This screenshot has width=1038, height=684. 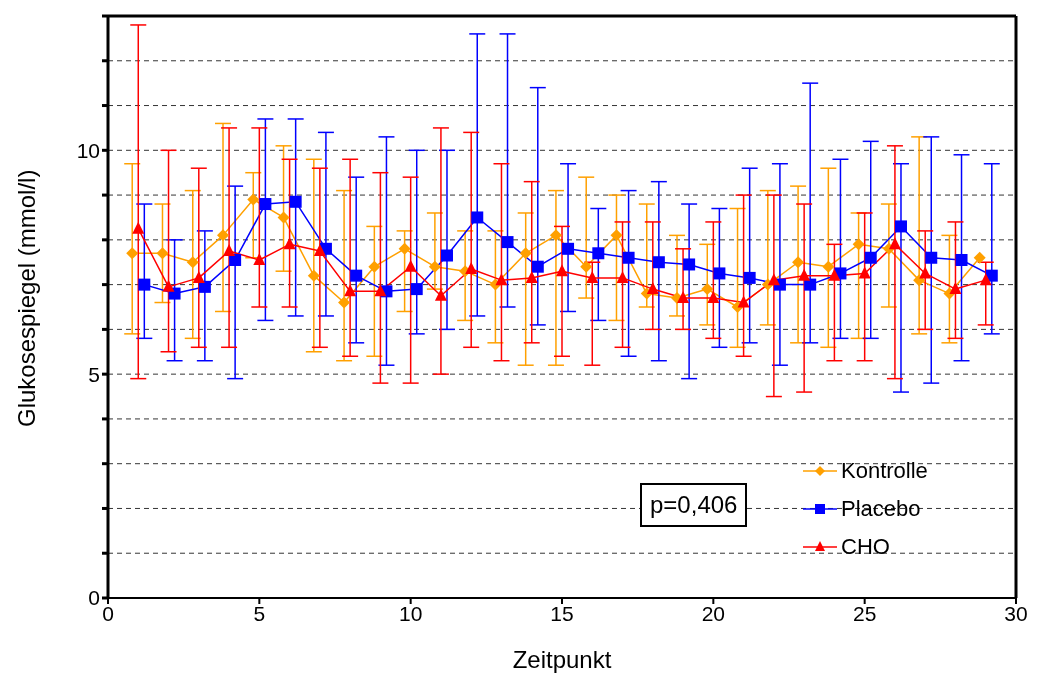 I want to click on y-axis-title: Glukosespiegel (mmol/l), so click(x=26, y=298).